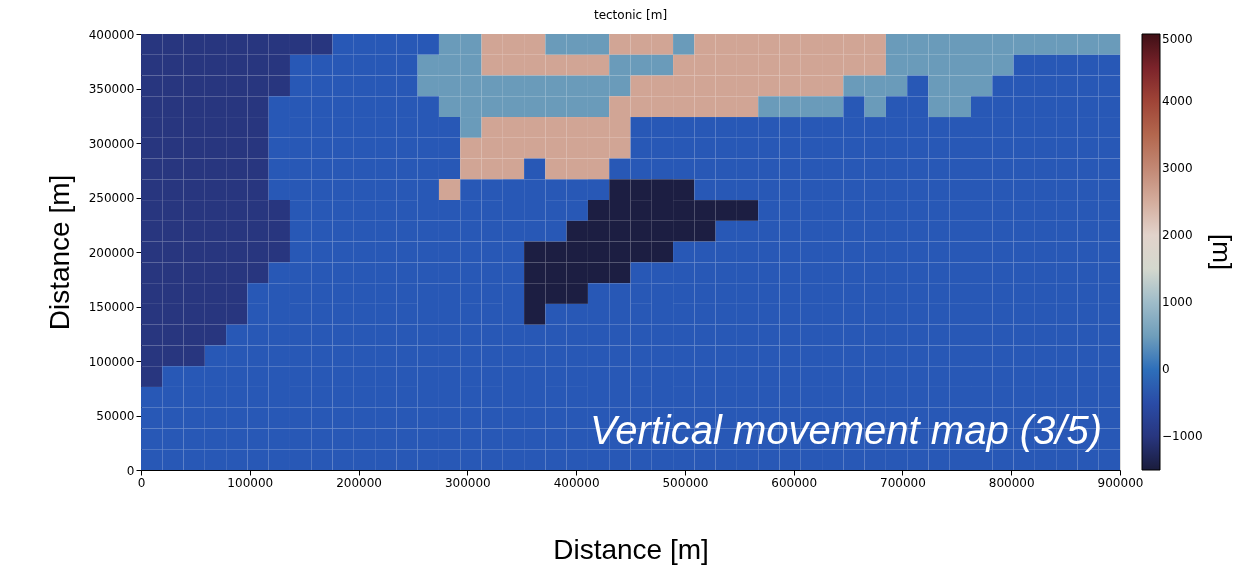 Image resolution: width=1248 pixels, height=572 pixels. Describe the element at coordinates (111, 34) in the screenshot. I see `y-tick-label: 400000` at that location.